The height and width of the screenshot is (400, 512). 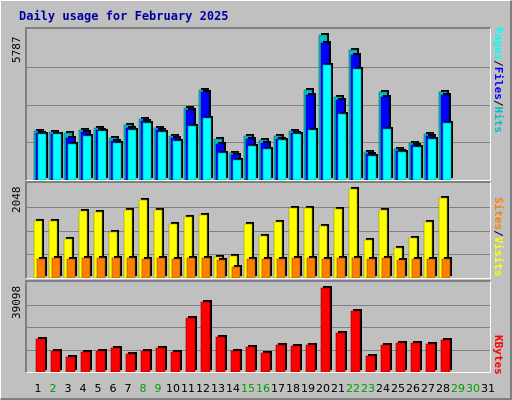 What do you see at coordinates (498, 214) in the screenshot?
I see `visits-legend-sites: Sites` at bounding box center [498, 214].